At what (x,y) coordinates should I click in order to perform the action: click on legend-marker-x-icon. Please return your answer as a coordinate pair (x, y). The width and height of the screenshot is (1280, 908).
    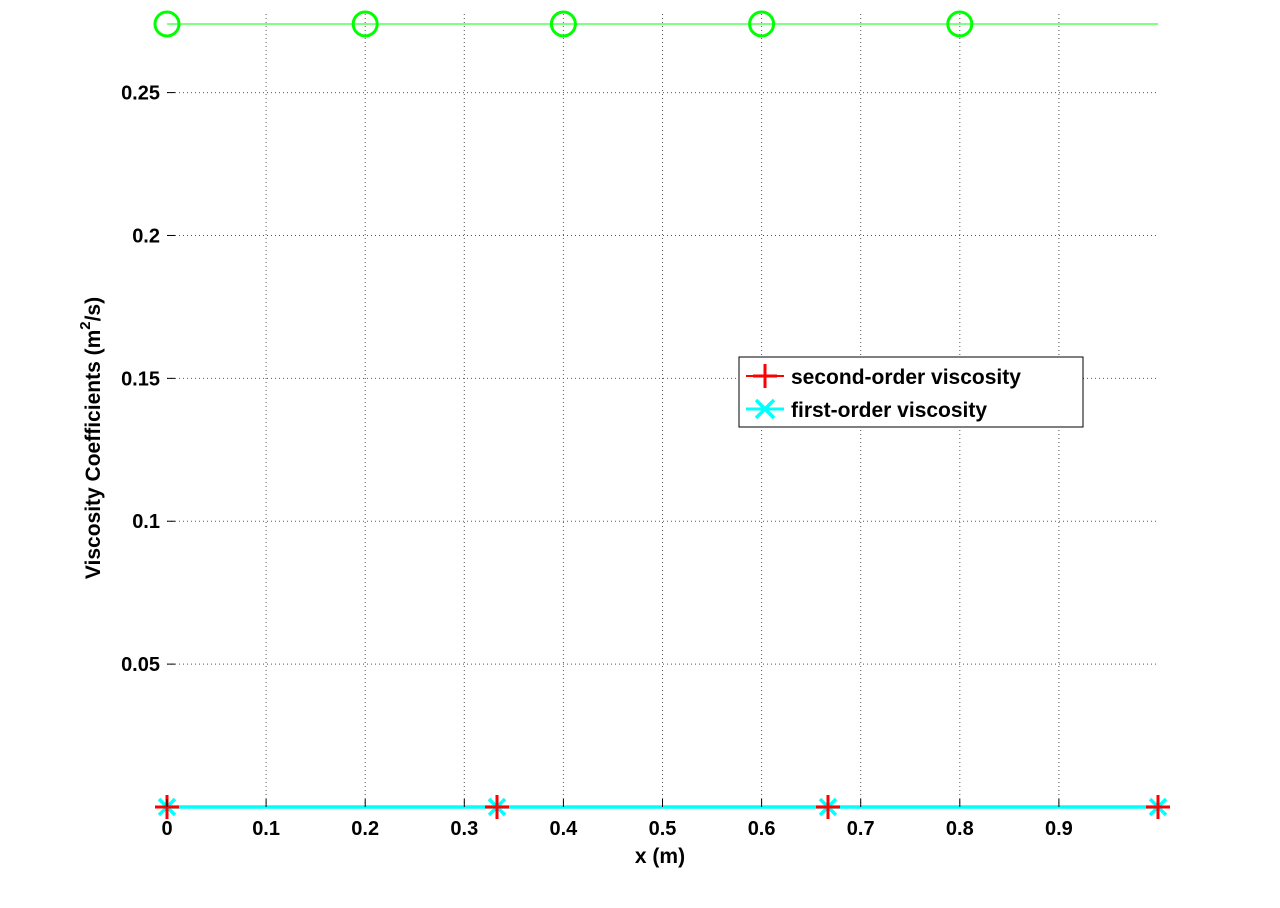
    Looking at the image, I should click on (765, 409).